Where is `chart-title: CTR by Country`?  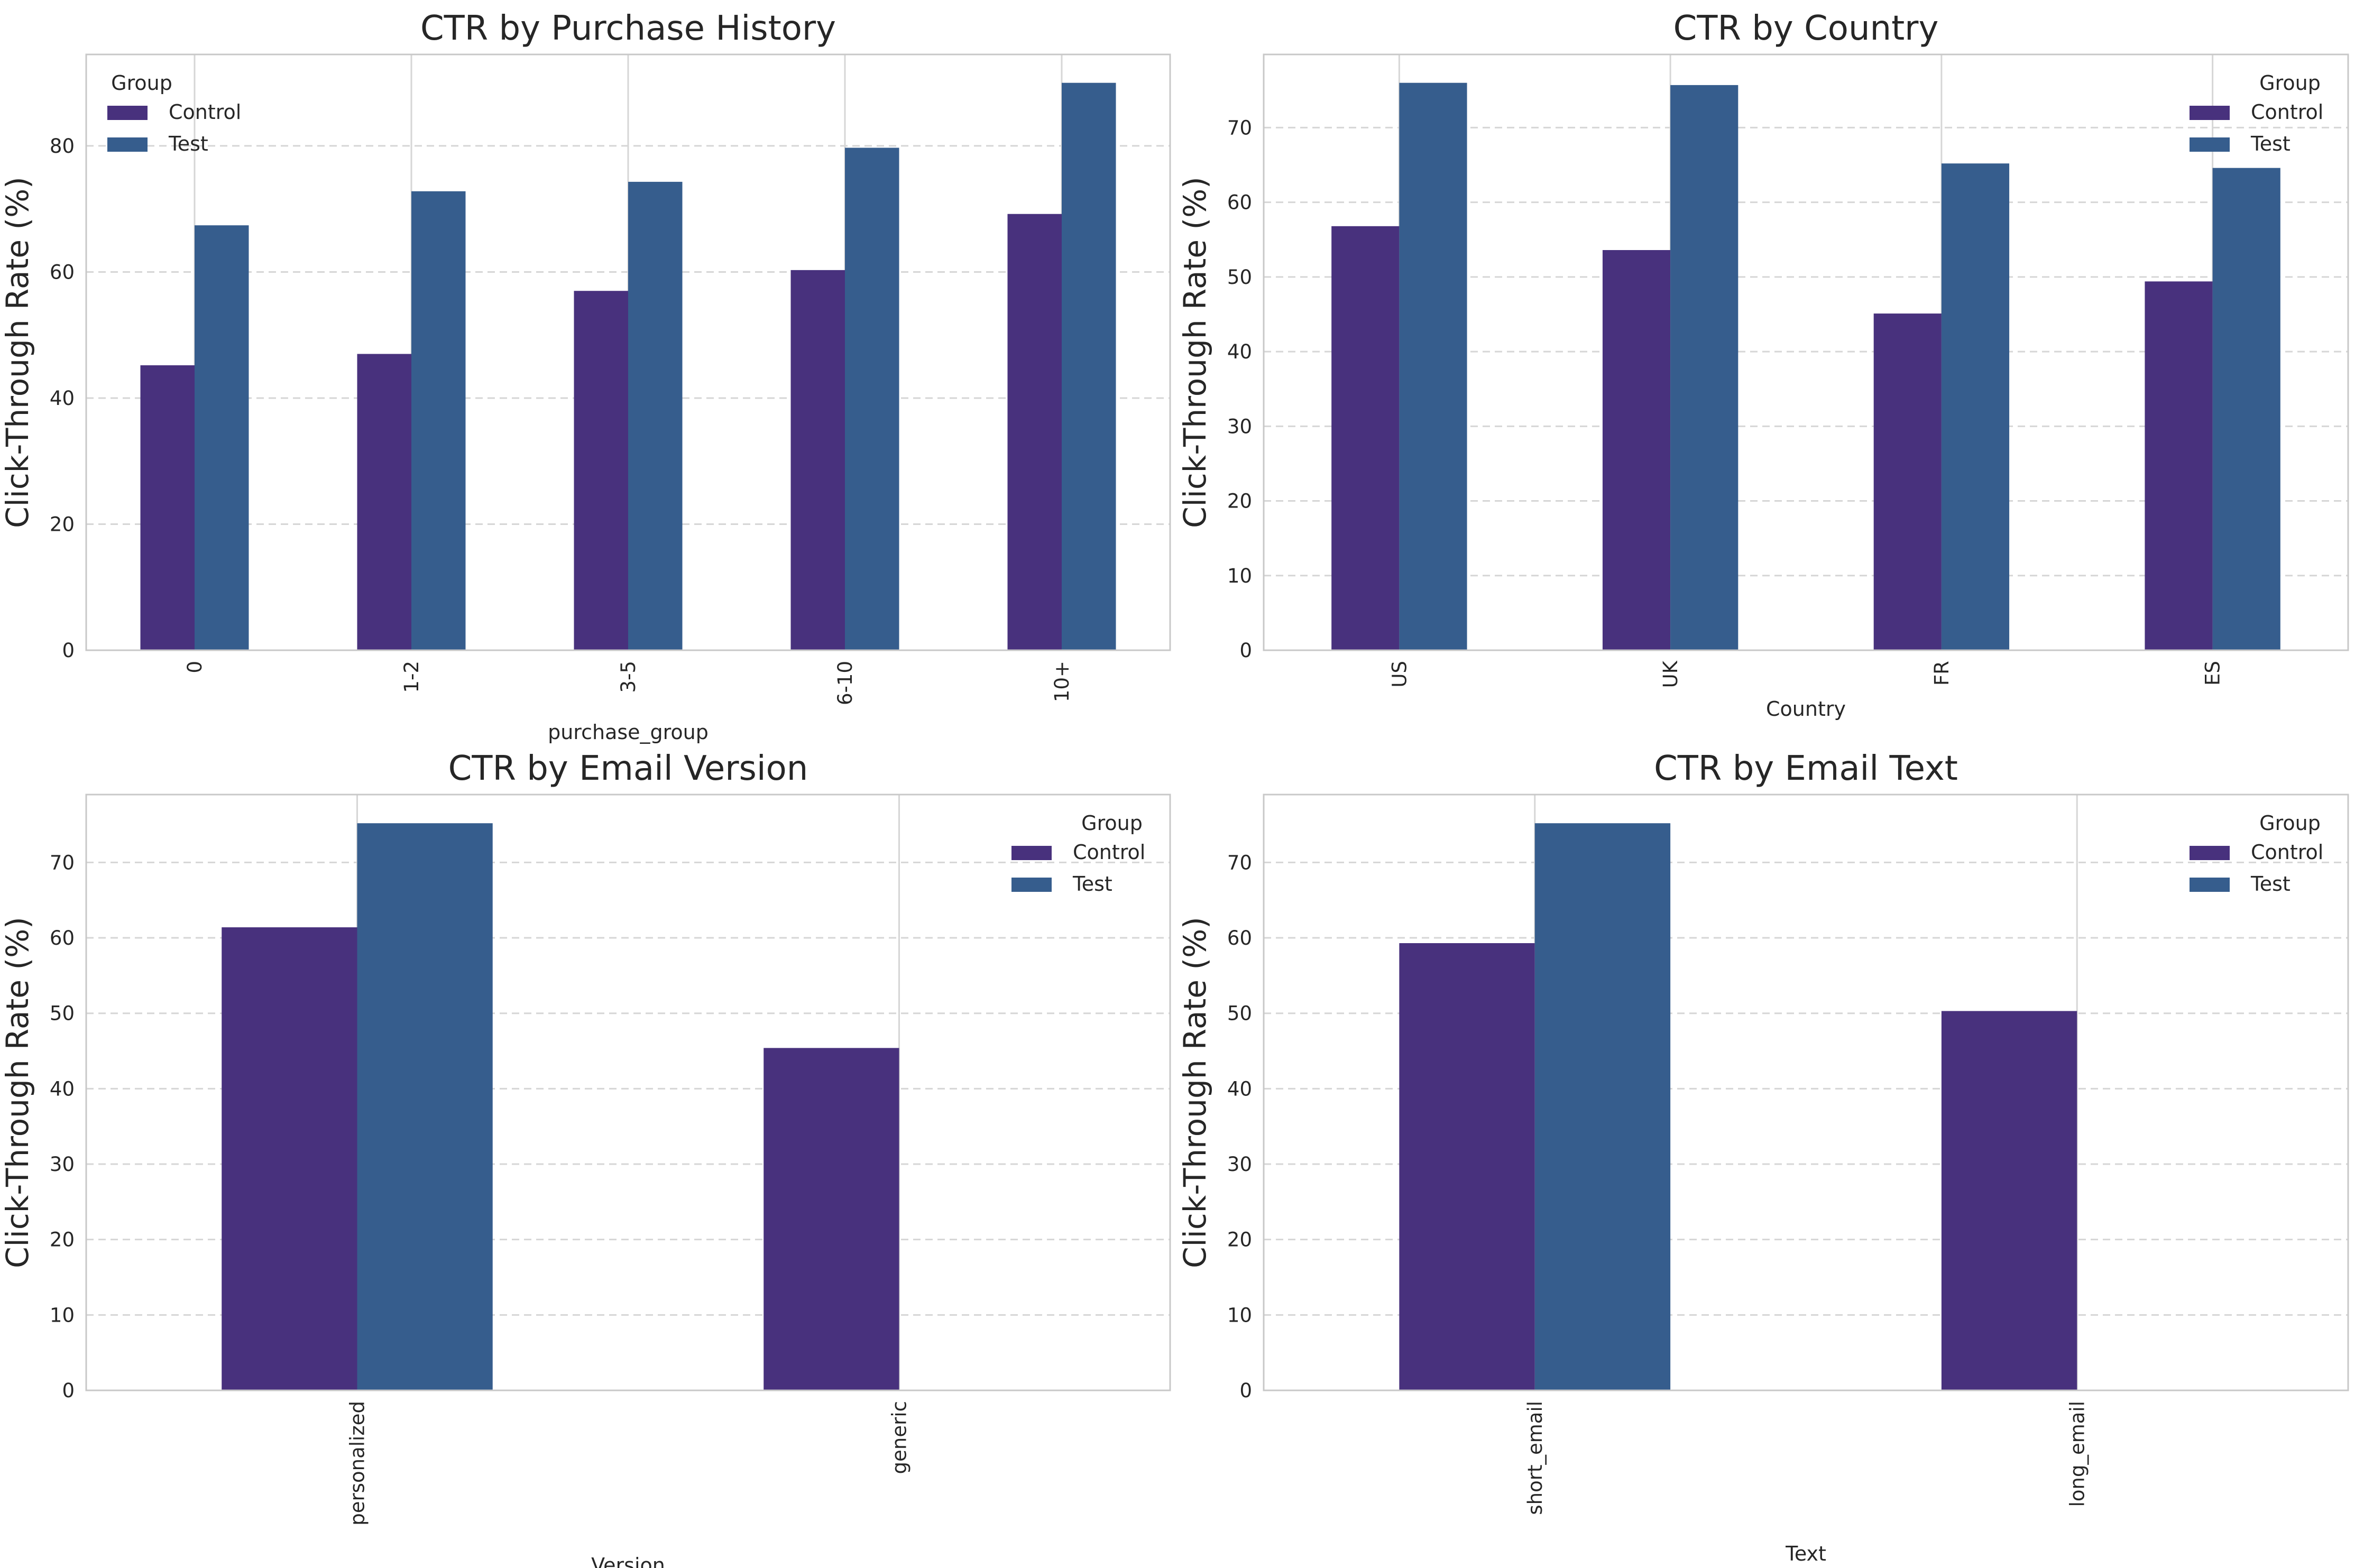 chart-title: CTR by Country is located at coordinates (1806, 28).